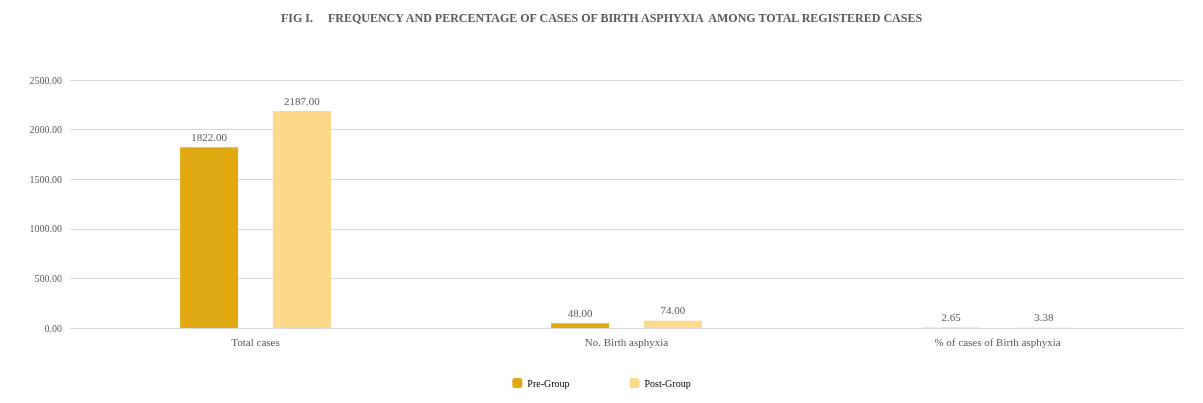 The width and height of the screenshot is (1203, 403). I want to click on y-tick-label: 2000.00, so click(45, 130).